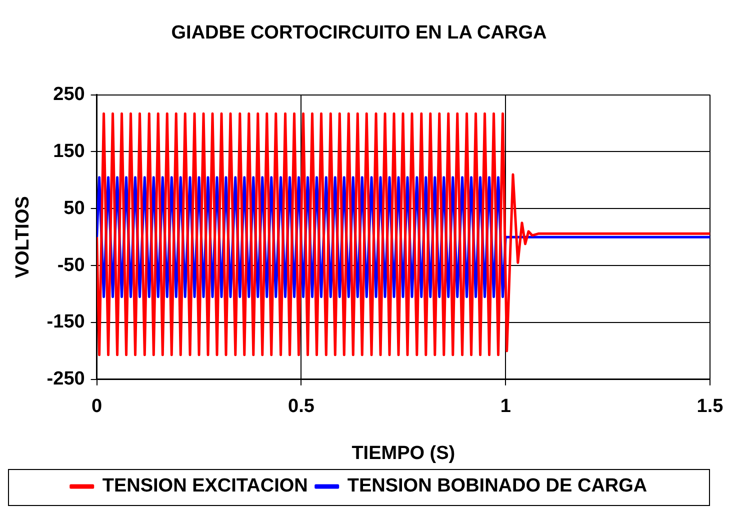 This screenshot has height=510, width=746. I want to click on x-axis-title: TIEMPO (S), so click(404, 453).